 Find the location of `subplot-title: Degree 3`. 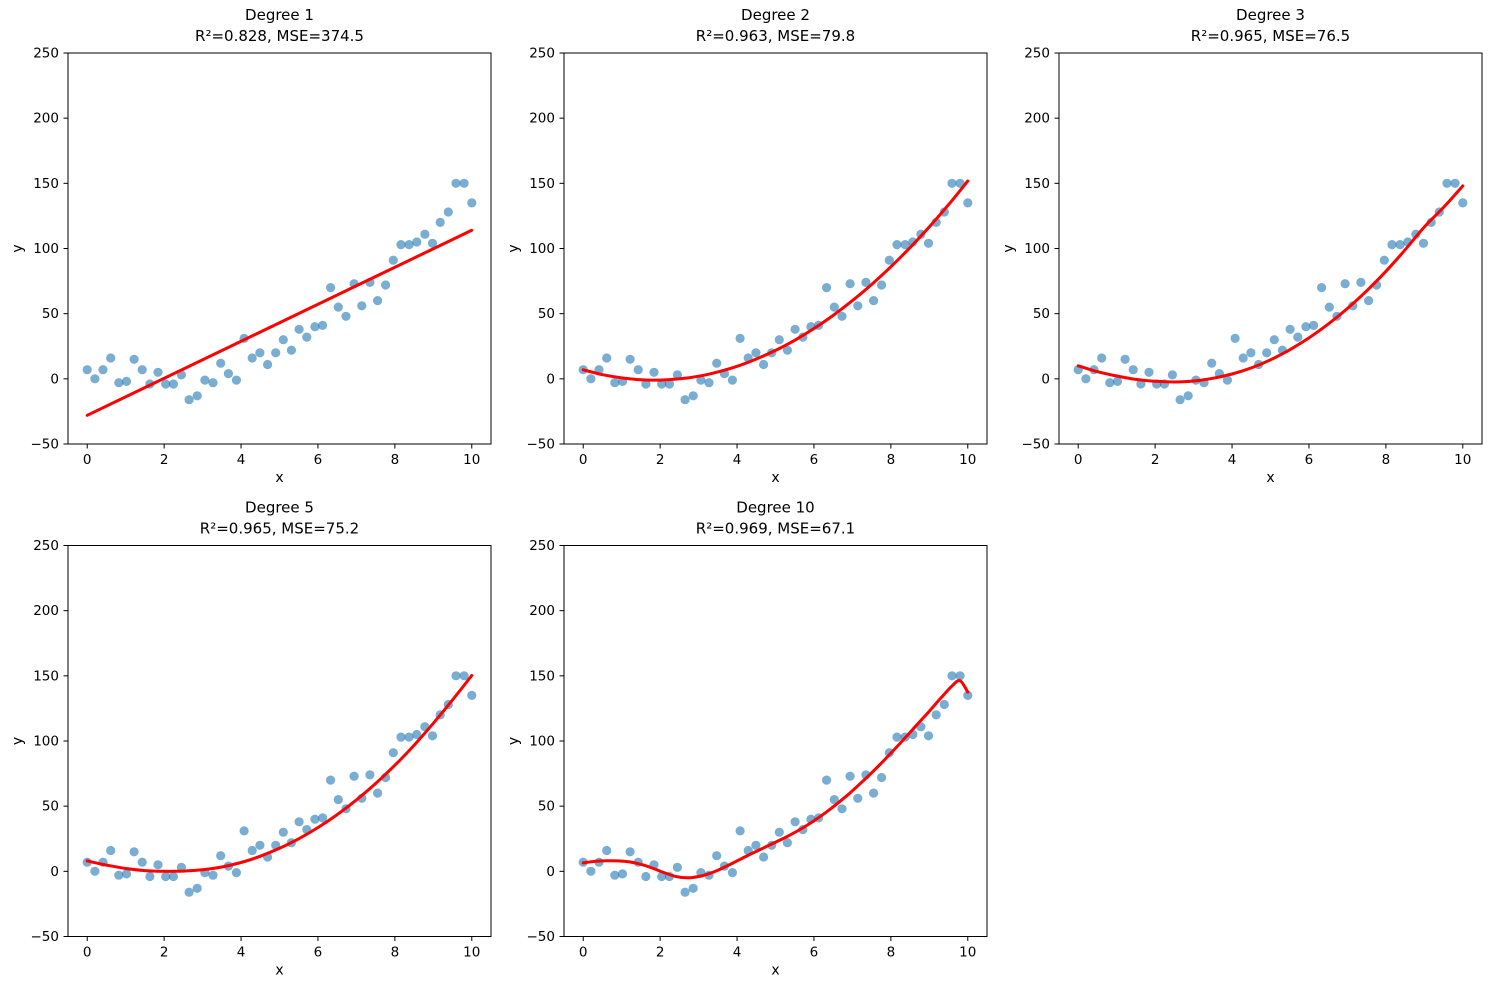

subplot-title: Degree 3 is located at coordinates (1270, 15).